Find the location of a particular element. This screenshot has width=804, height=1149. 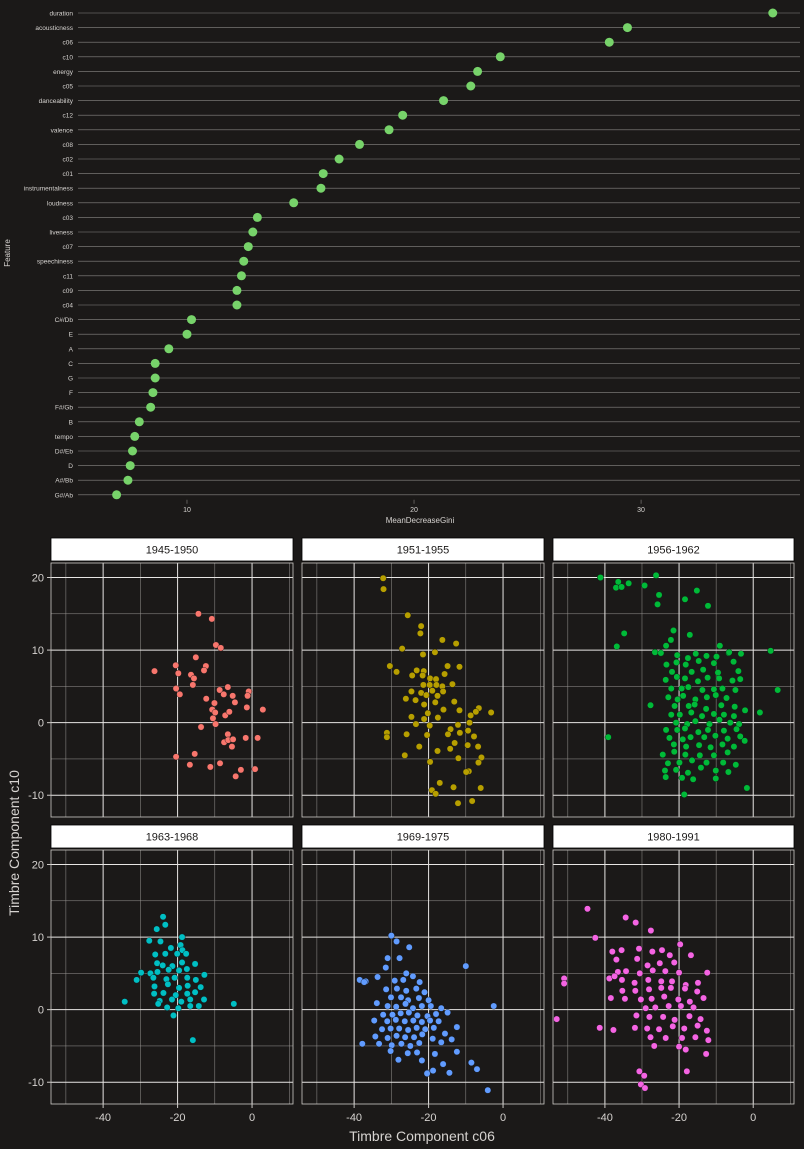

facet-strip-label: 1945-1950 is located at coordinates (172, 551).